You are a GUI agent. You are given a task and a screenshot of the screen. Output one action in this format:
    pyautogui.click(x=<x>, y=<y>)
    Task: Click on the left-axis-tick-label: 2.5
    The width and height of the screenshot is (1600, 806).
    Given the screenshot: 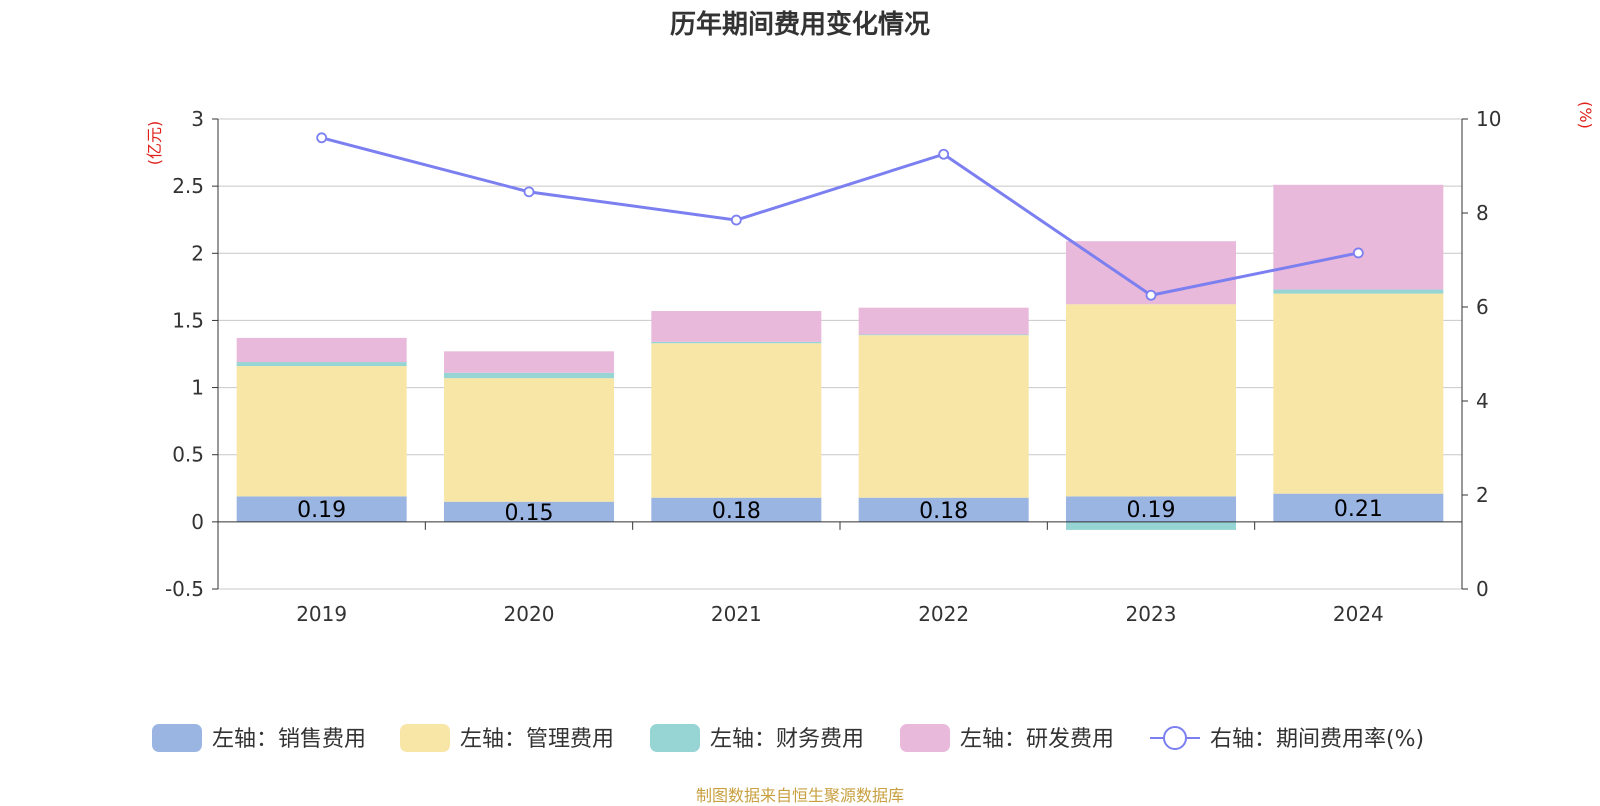 What is the action you would take?
    pyautogui.click(x=188, y=186)
    